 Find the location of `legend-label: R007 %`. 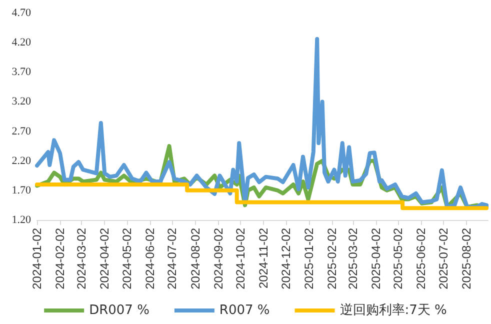

legend-label: R007 % is located at coordinates (244, 310).